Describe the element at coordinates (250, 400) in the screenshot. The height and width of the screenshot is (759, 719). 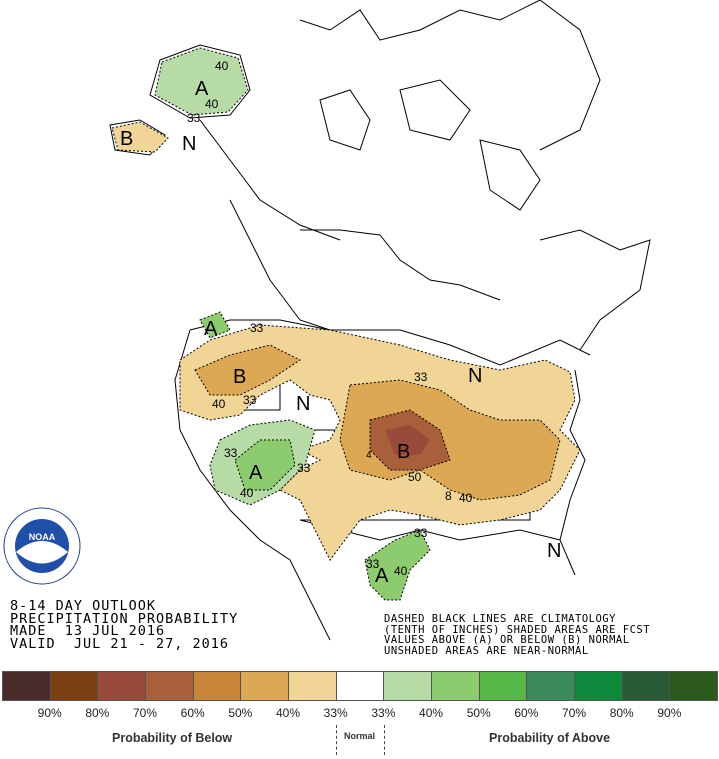
I see `nw-33b-label: 33` at that location.